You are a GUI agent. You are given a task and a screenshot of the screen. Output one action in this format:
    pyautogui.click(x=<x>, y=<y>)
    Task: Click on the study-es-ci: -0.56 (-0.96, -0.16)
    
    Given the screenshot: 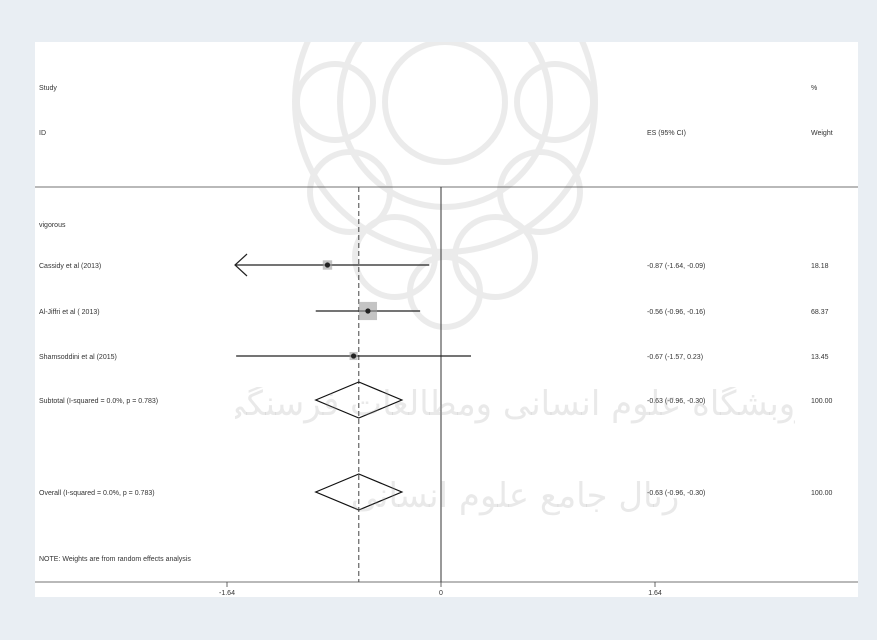 What is the action you would take?
    pyautogui.click(x=676, y=312)
    